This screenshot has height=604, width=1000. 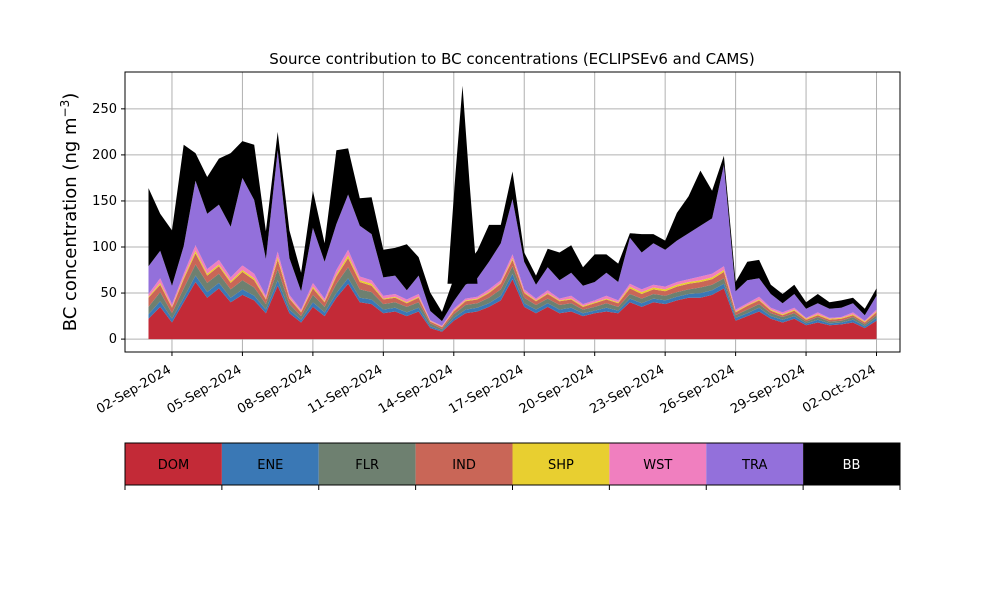 What do you see at coordinates (70, 96) in the screenshot?
I see `y-axis-label-close: )` at bounding box center [70, 96].